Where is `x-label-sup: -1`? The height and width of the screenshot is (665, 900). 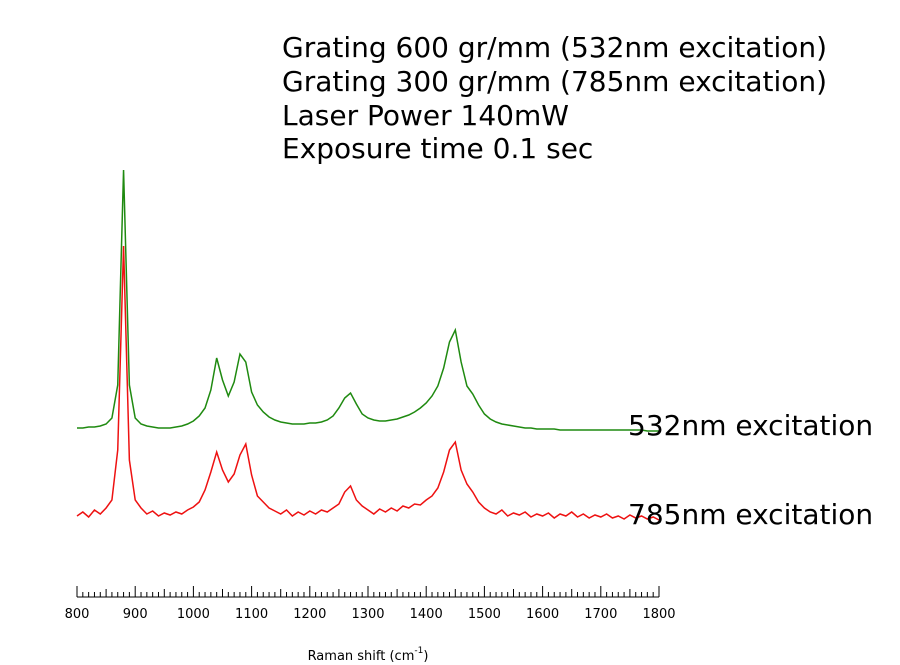
x-label-sup: -1 is located at coordinates (418, 651).